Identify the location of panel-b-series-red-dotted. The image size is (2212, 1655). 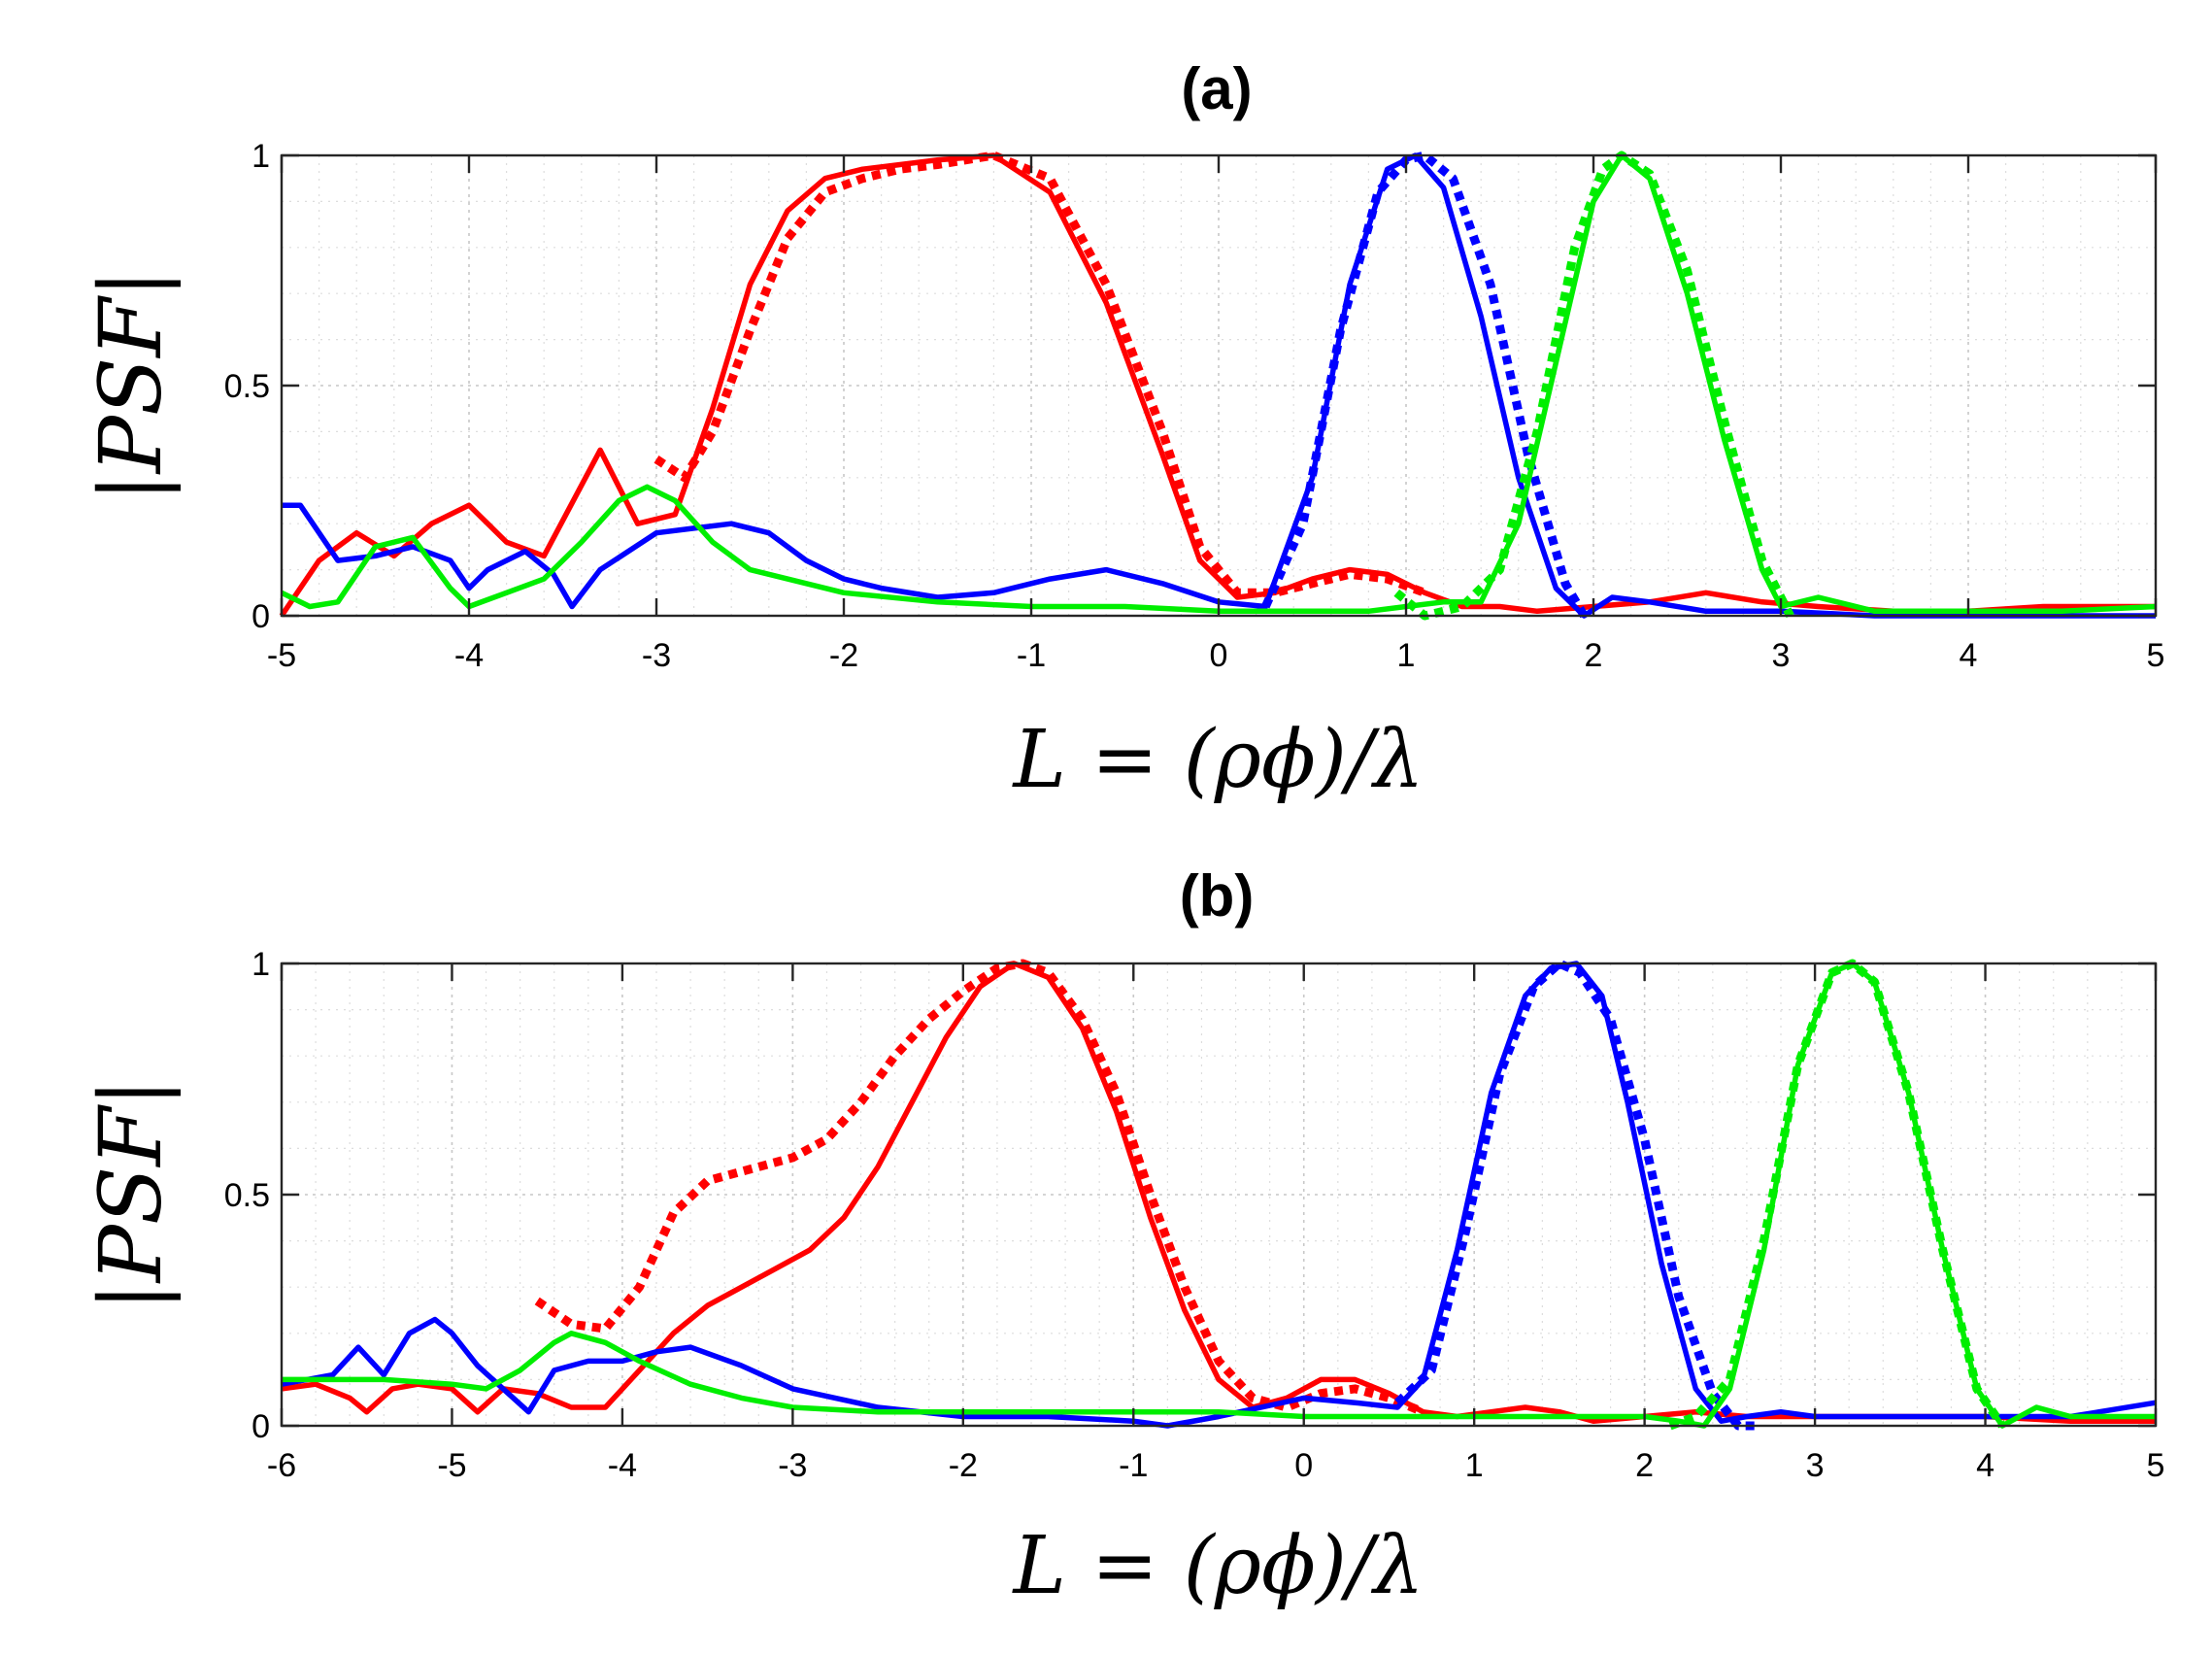
(979, 1187).